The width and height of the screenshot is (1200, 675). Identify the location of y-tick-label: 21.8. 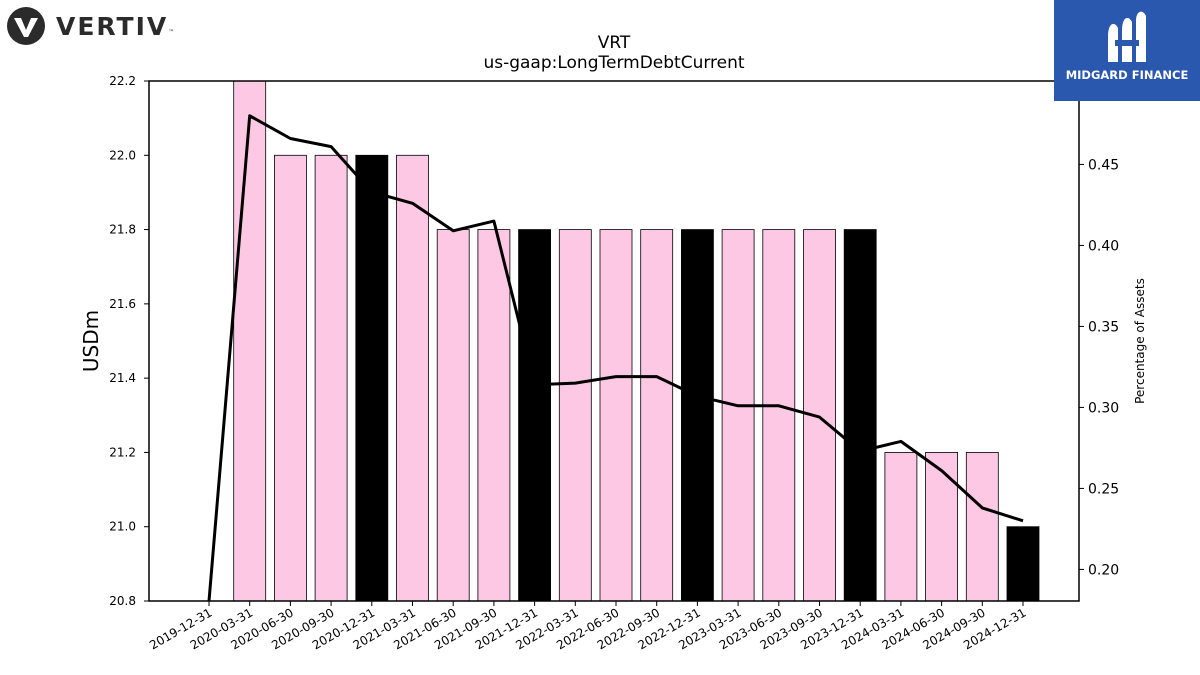
(122, 230).